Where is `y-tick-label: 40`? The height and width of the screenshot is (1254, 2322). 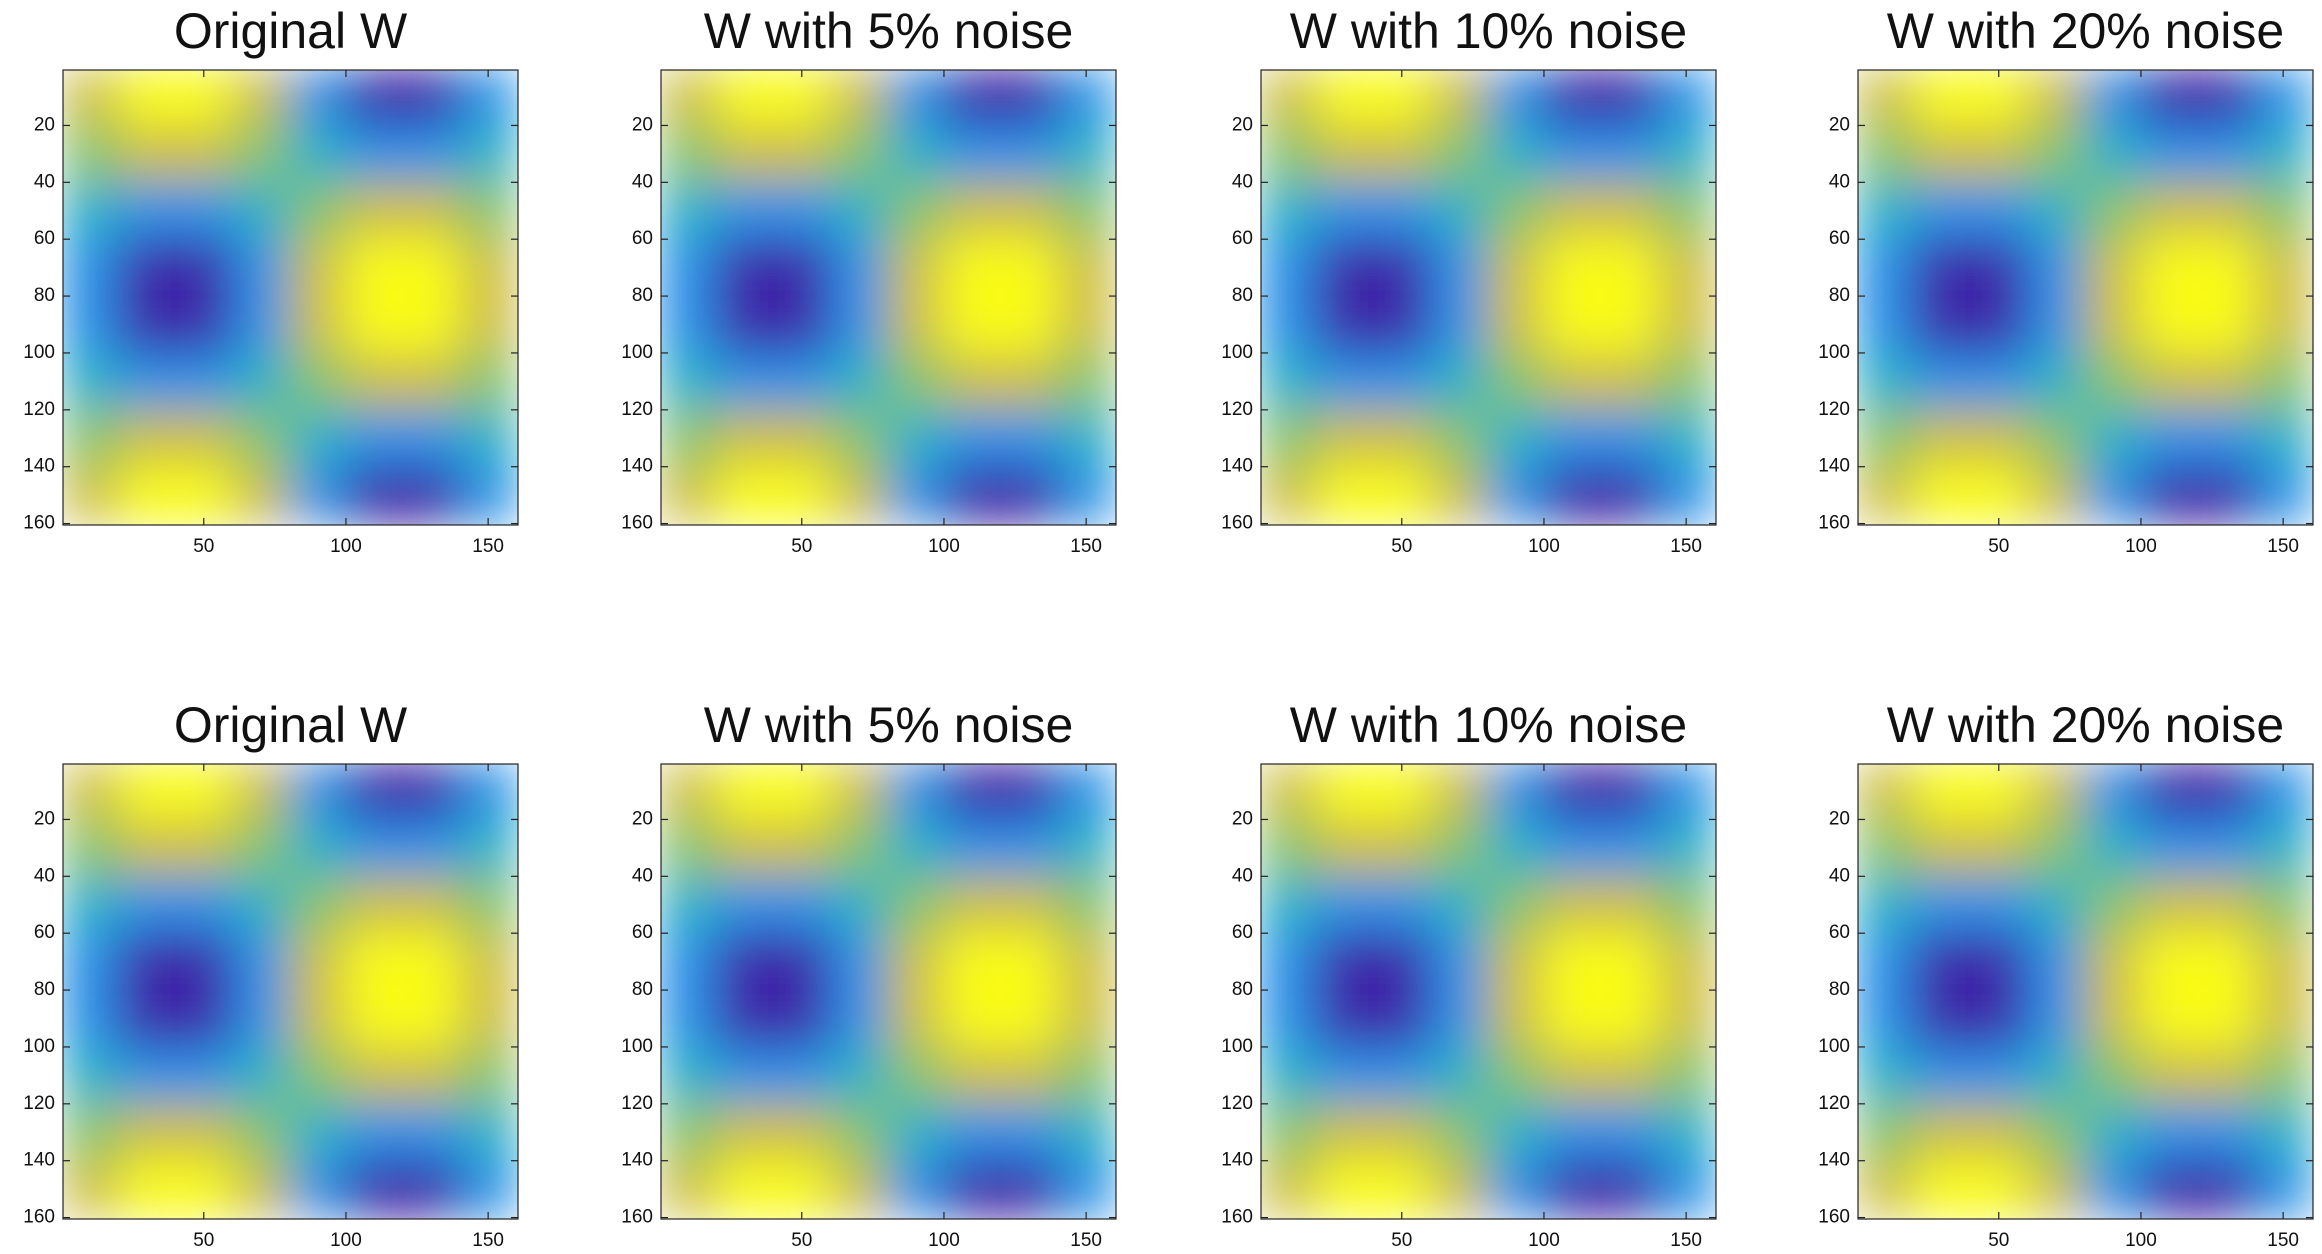
y-tick-label: 40 is located at coordinates (1242, 181).